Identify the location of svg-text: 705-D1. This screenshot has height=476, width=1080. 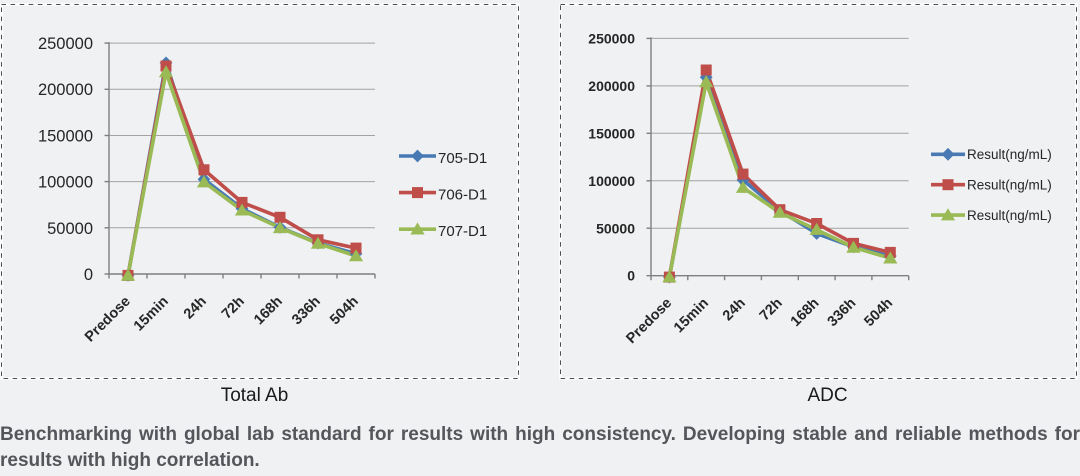
(462, 158).